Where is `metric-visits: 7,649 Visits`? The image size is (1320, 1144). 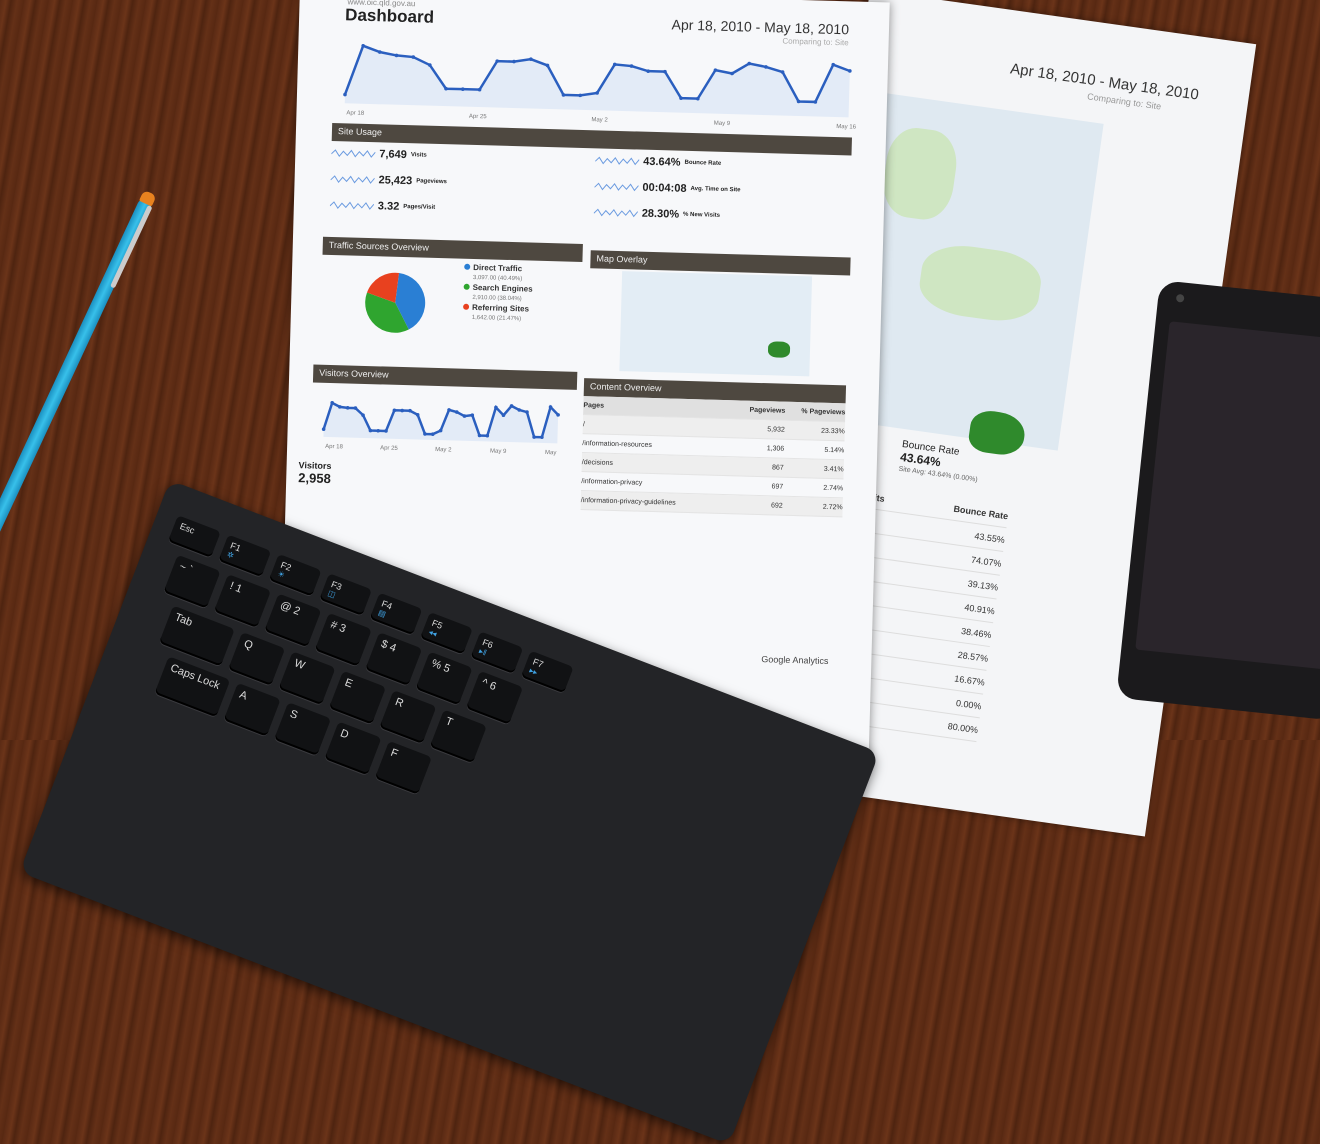 metric-visits: 7,649 Visits is located at coordinates (379, 154).